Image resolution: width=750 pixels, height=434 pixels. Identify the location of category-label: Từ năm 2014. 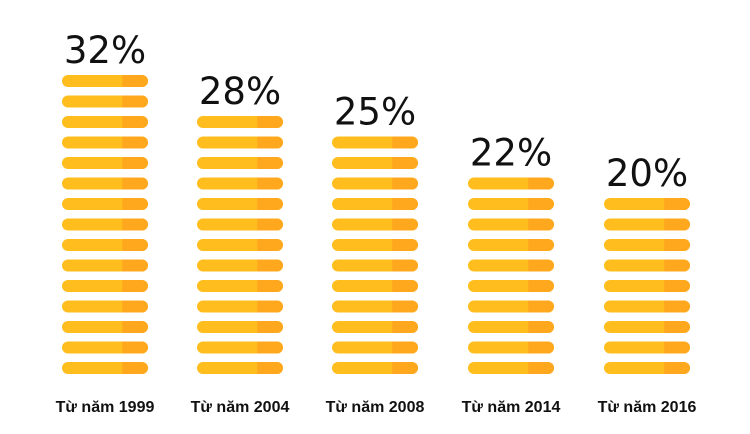
(511, 407).